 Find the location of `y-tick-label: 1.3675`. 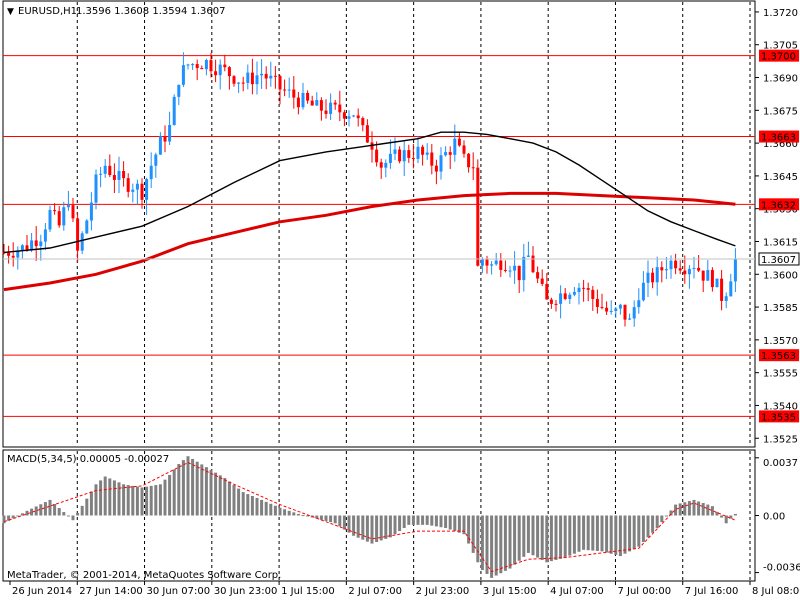

y-tick-label: 1.3675 is located at coordinates (780, 111).